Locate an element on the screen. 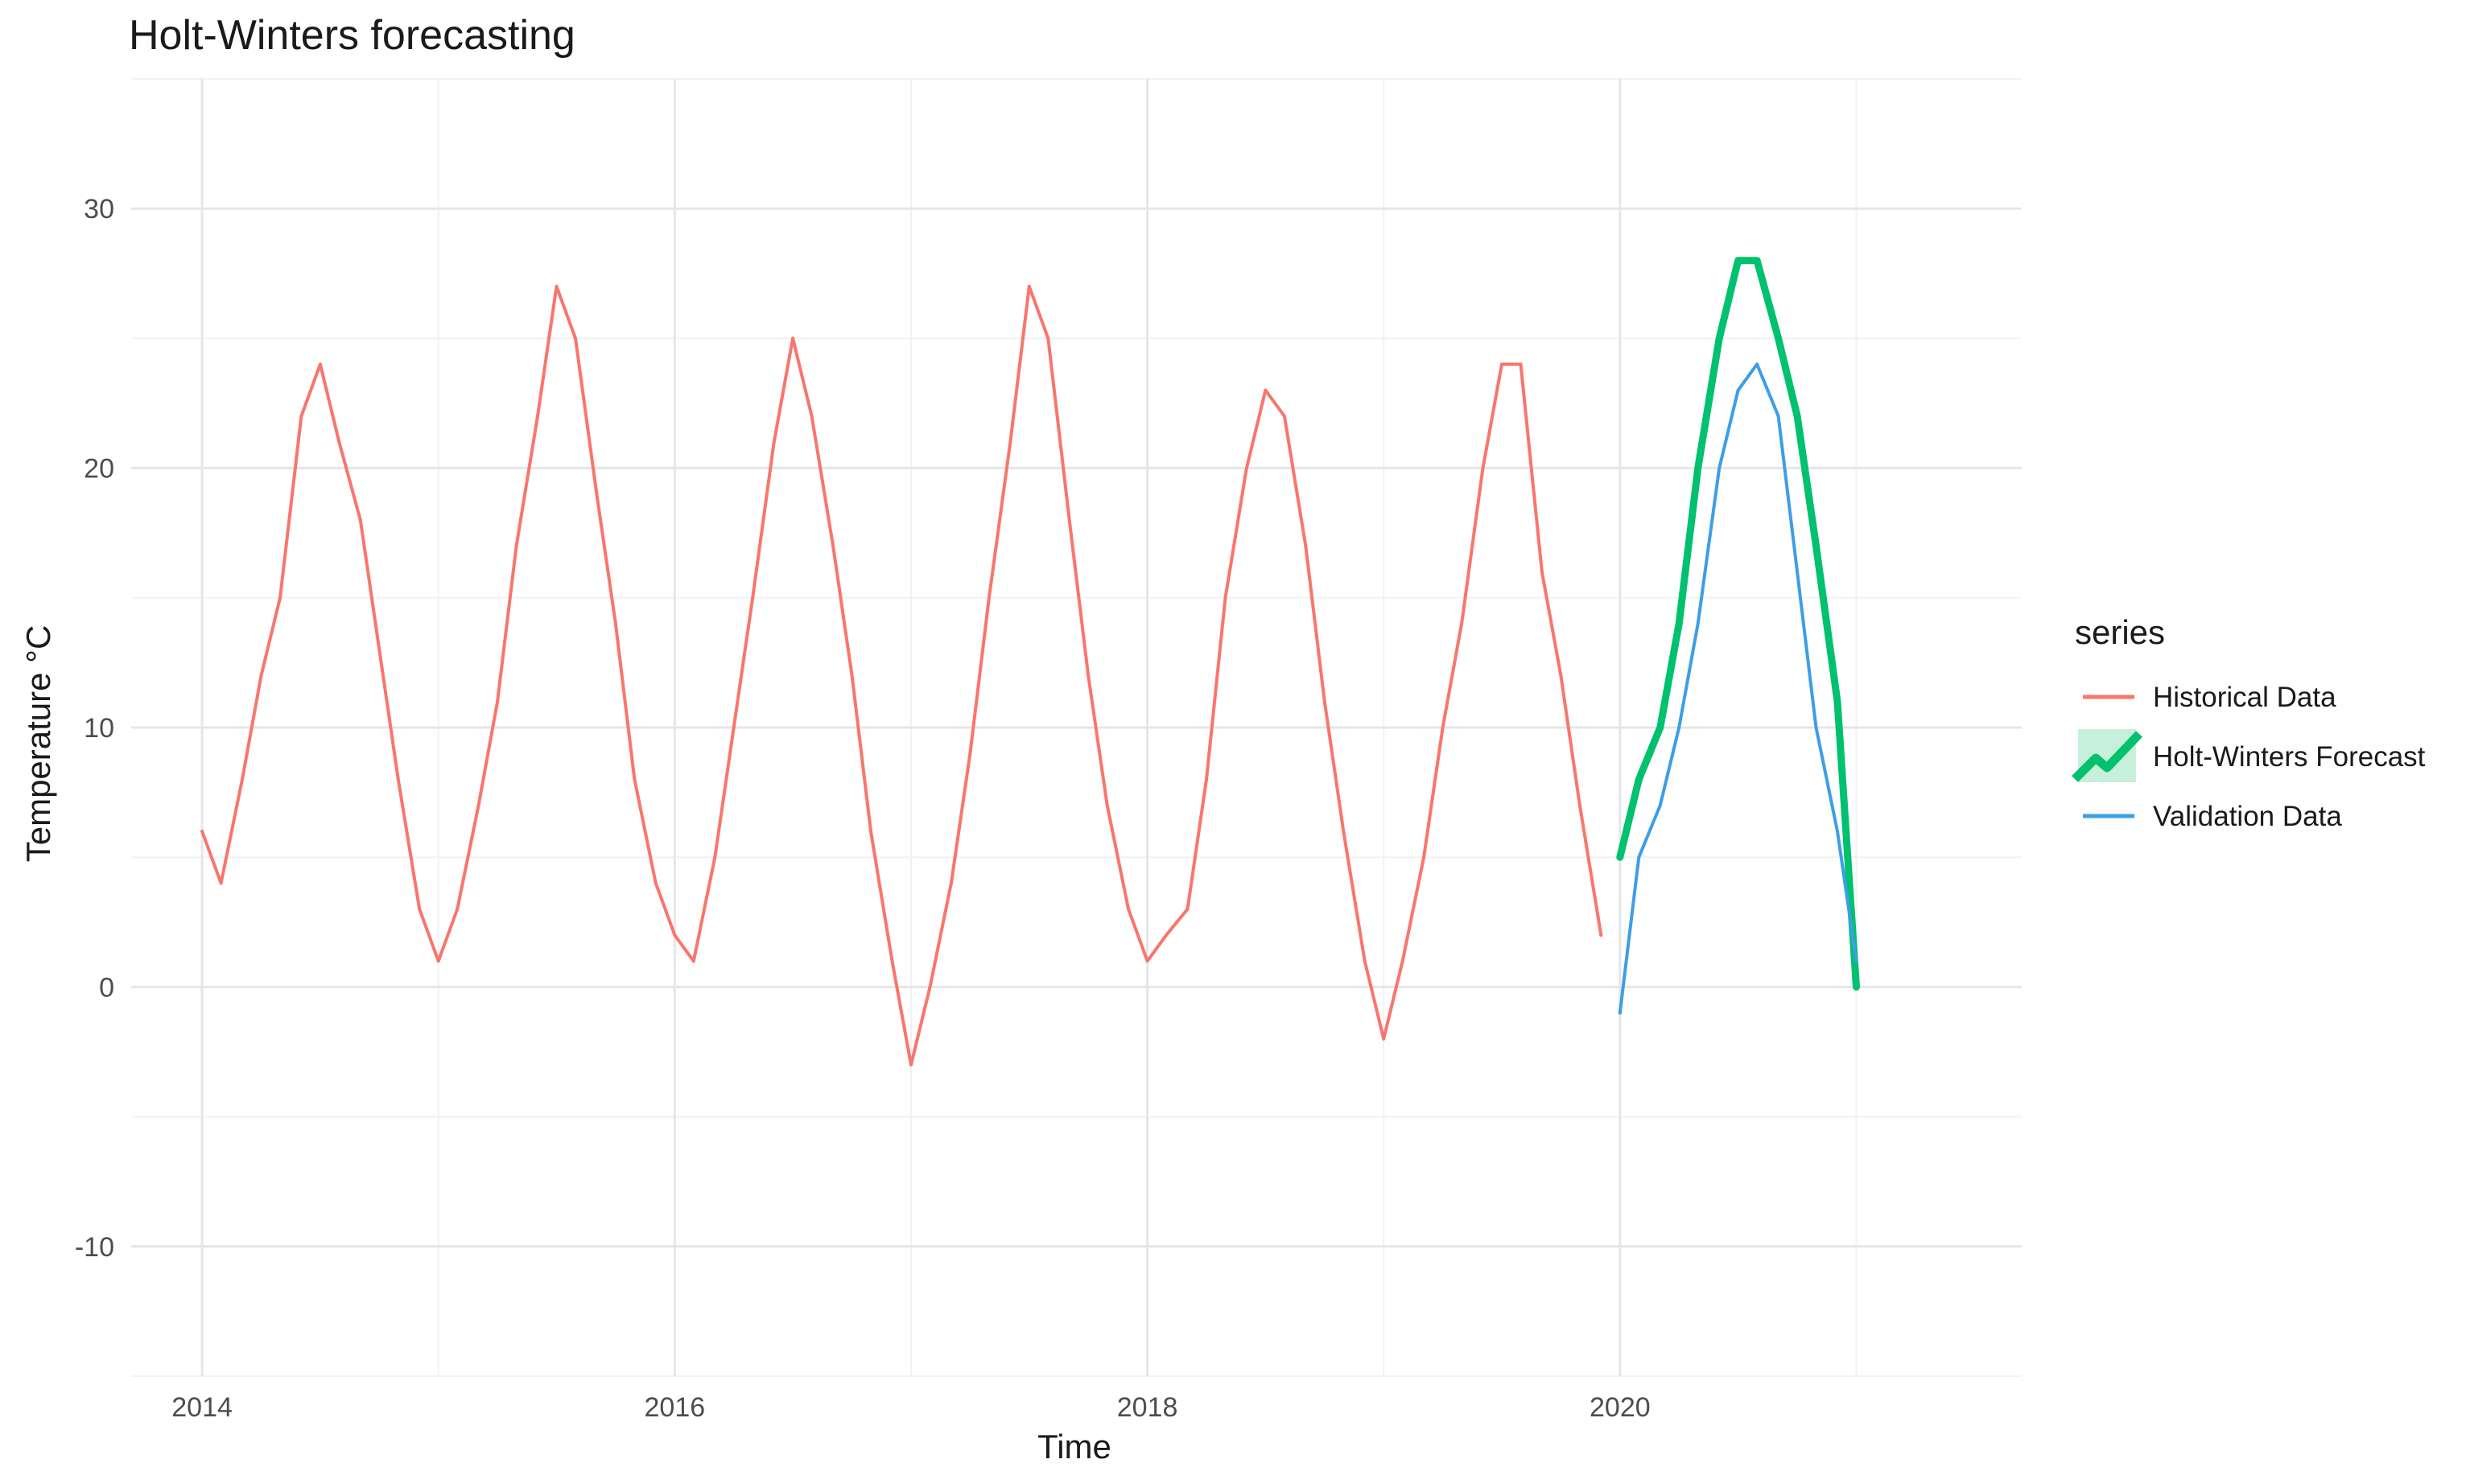 Image resolution: width=2470 pixels, height=1484 pixels. x-axis-ticks: 2014 2016 2018 2020 is located at coordinates (910, 1408).